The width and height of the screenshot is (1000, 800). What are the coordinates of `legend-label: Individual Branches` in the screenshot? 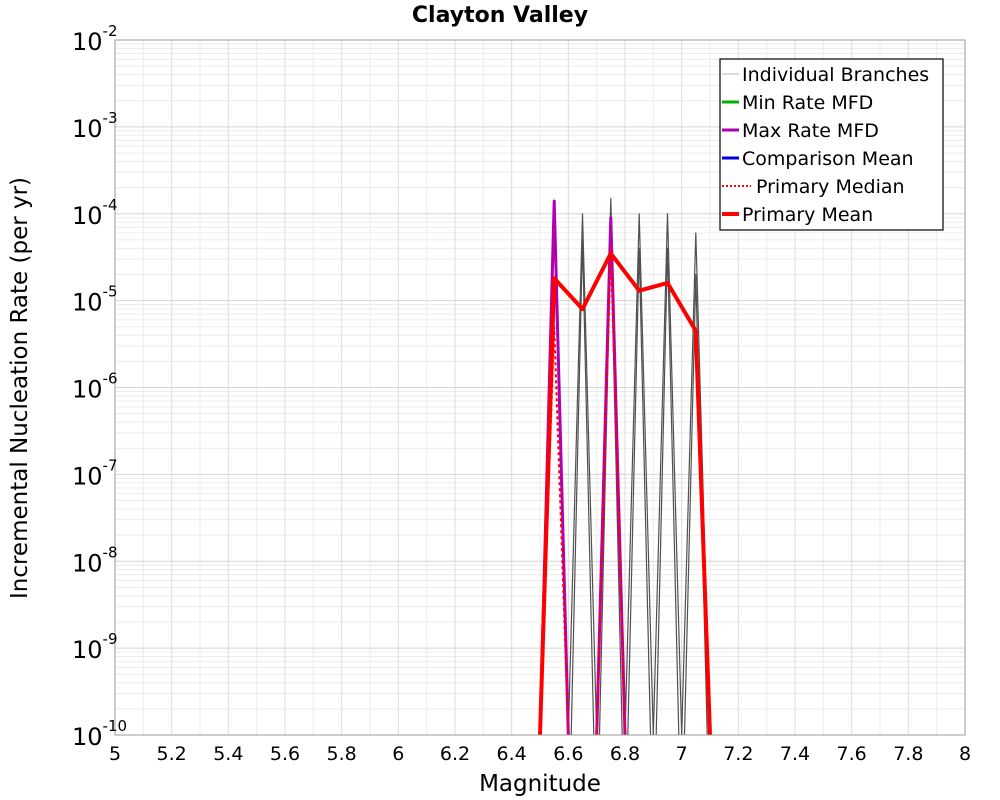 It's located at (835, 75).